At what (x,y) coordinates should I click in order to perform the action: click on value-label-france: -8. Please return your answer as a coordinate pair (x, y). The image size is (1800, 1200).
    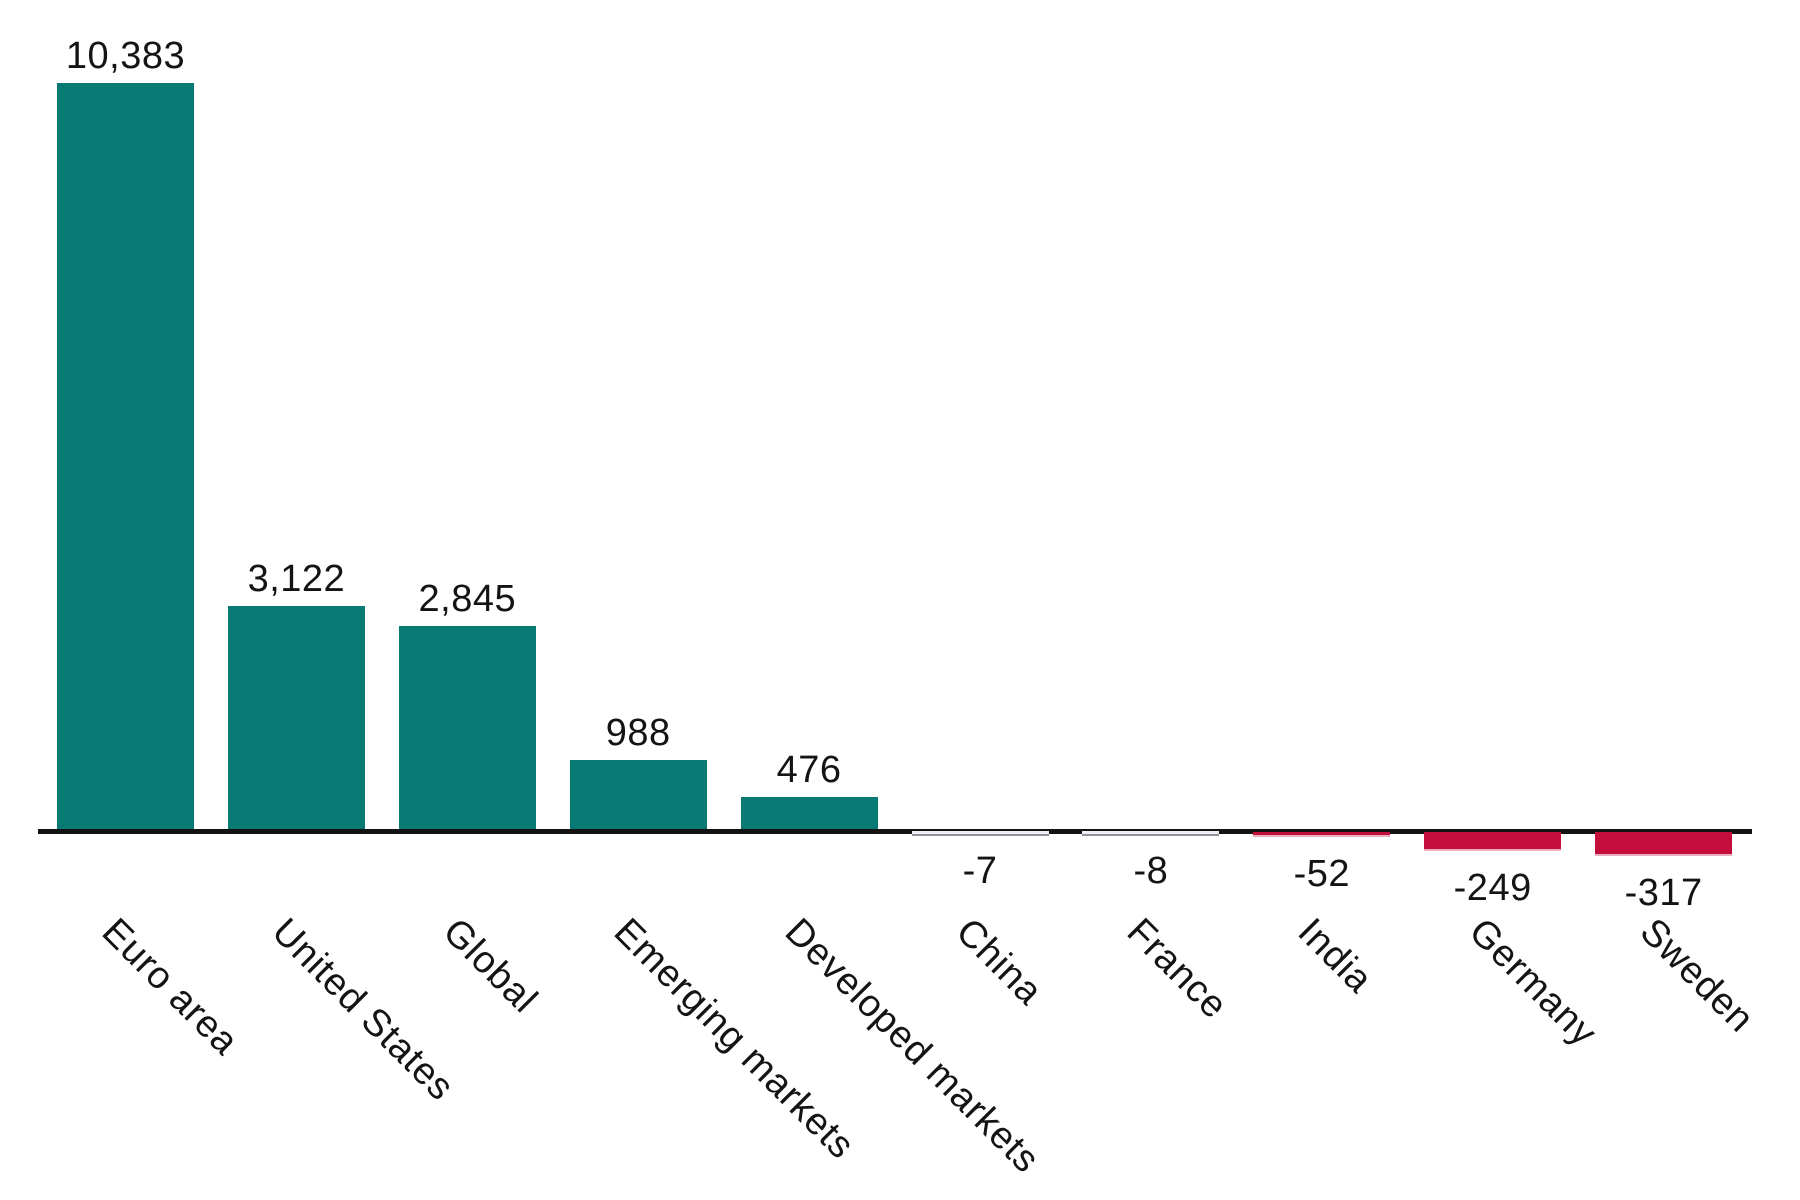
    Looking at the image, I should click on (1151, 870).